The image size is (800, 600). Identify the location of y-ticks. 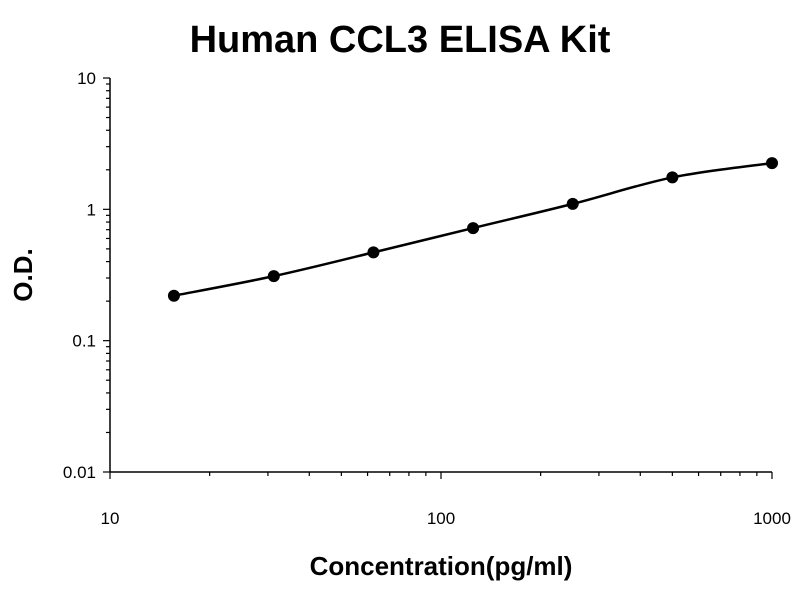
(106, 275).